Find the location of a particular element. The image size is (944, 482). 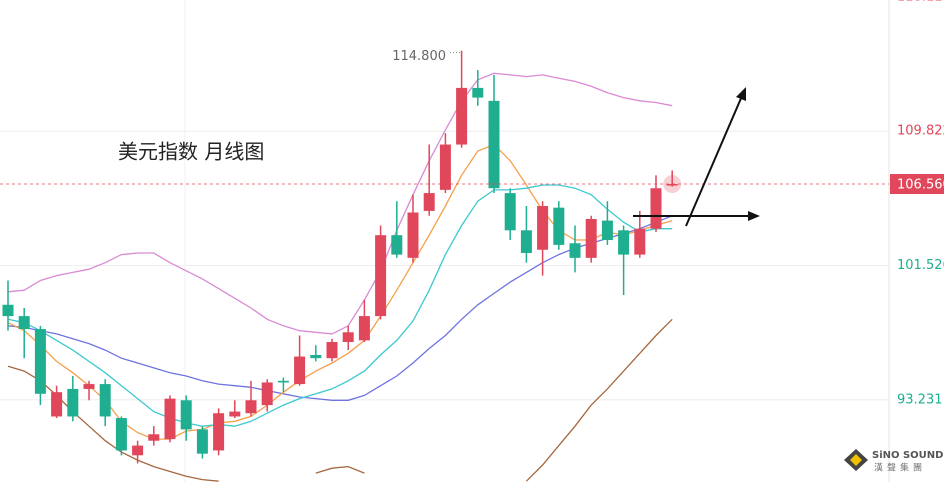

high-label: 114.800 is located at coordinates (419, 56).